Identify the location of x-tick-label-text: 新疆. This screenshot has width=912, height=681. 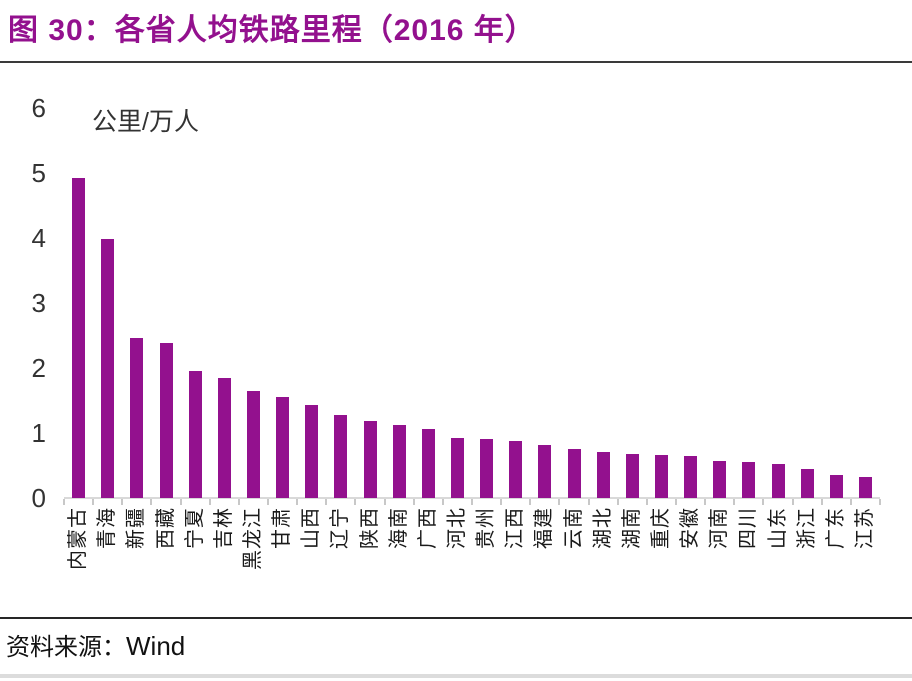
(136, 528).